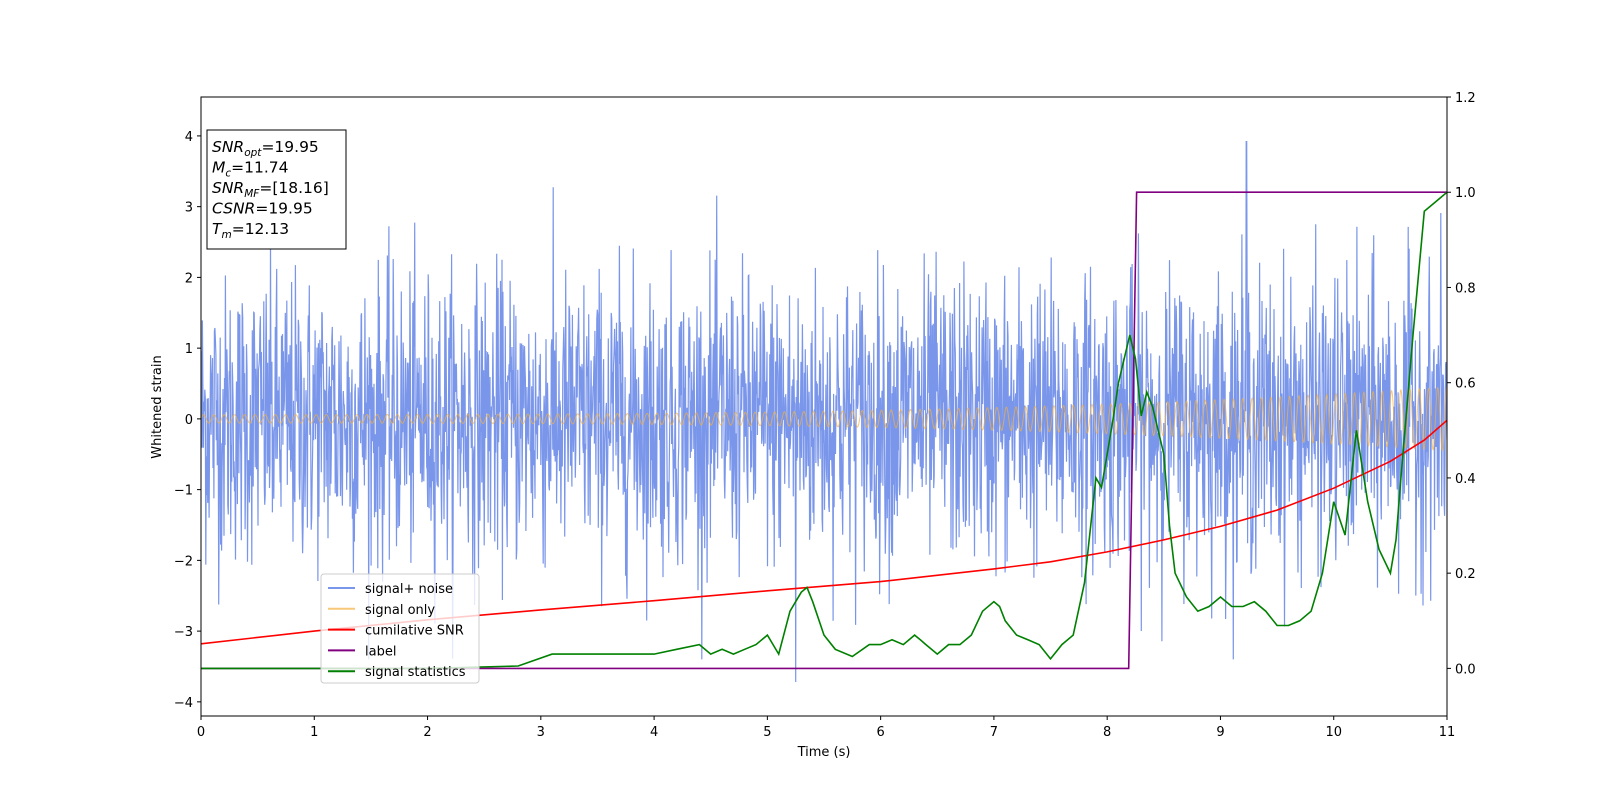 The image size is (1600, 800). Describe the element at coordinates (1220, 732) in the screenshot. I see `x-tick-label: 9` at that location.